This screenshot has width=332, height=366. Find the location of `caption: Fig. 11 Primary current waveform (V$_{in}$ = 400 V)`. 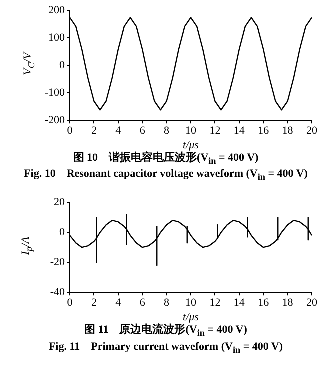

caption: Fig. 11 Primary current waveform (V$_{in}$ = 400 V) is located at coordinates (166, 348).